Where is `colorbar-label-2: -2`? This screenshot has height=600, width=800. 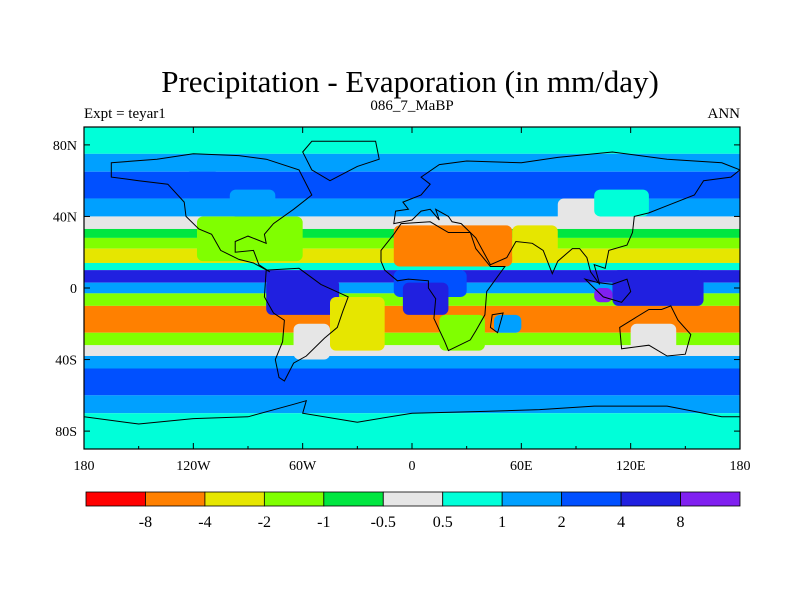 colorbar-label-2: -2 is located at coordinates (264, 522).